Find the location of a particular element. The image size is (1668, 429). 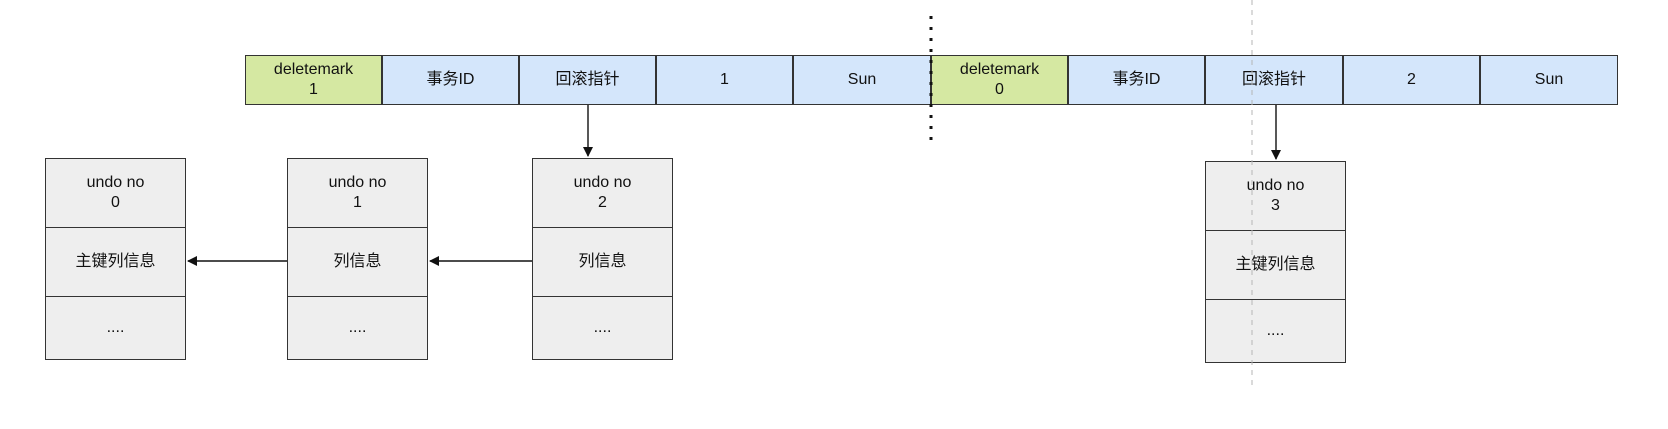

left-rollback-pointer-cell: 回滚指针 is located at coordinates (587, 80).